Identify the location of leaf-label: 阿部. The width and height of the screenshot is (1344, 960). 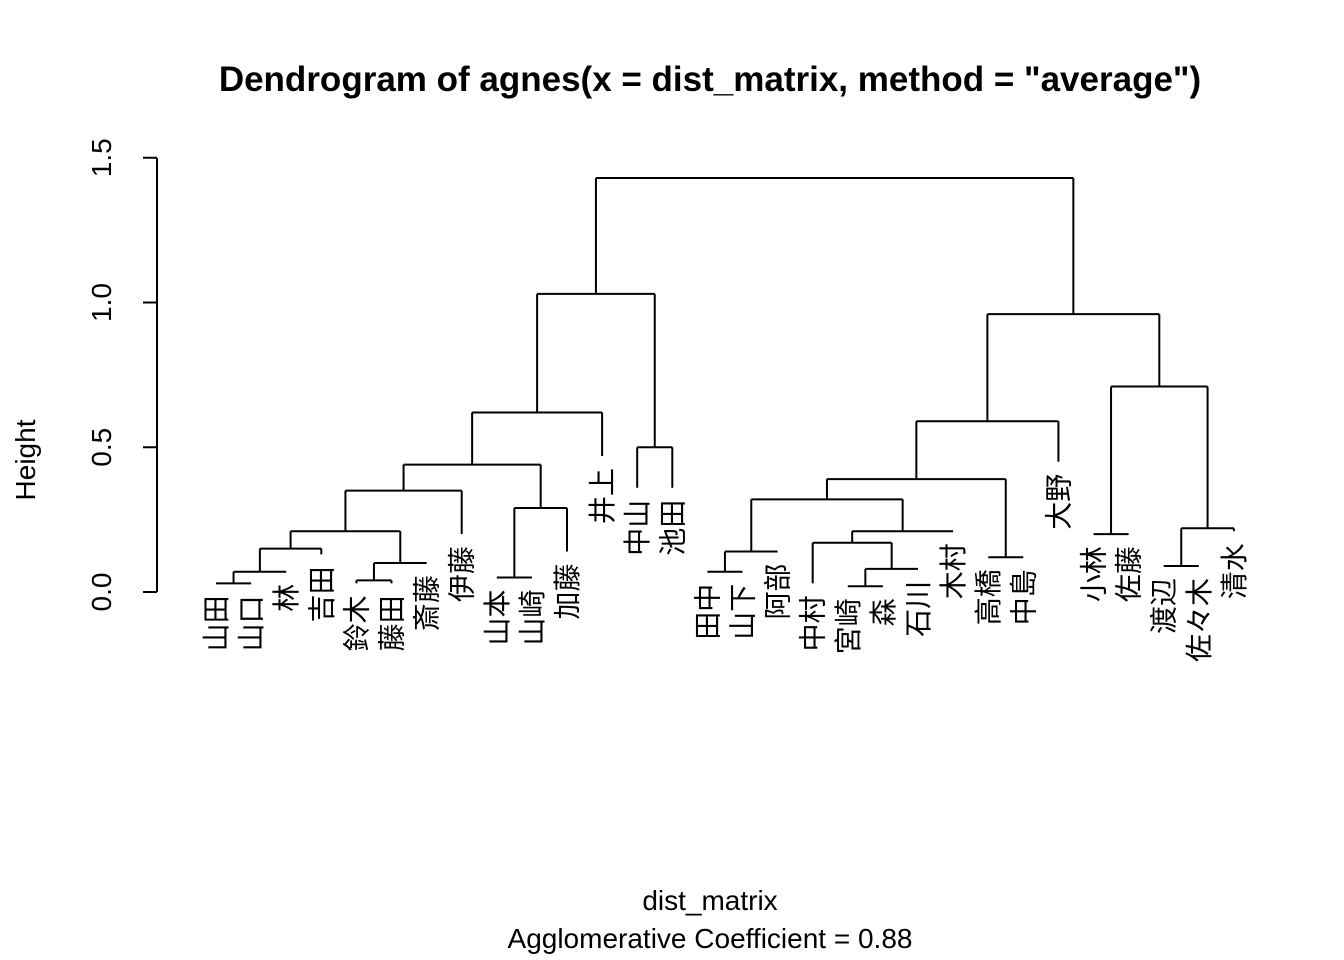
(778, 591).